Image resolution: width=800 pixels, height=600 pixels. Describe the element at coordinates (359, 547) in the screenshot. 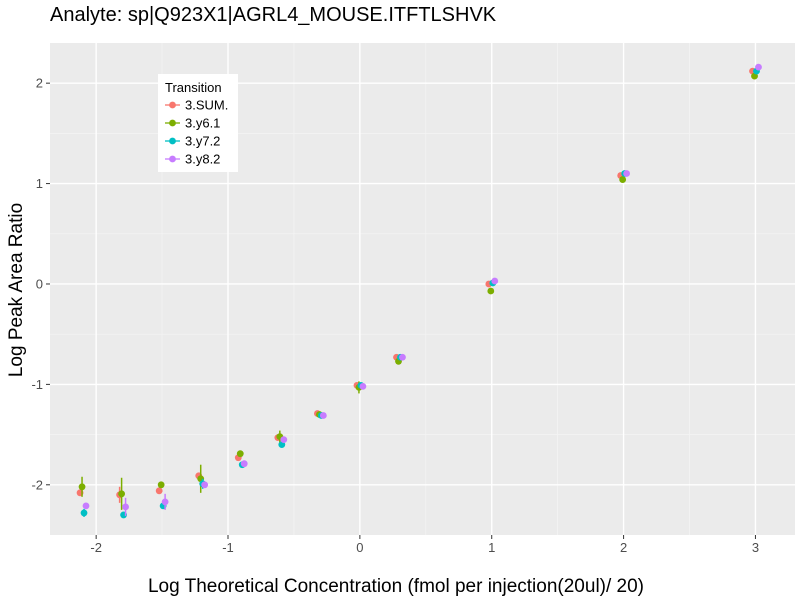

I see `x-tick-label: 0` at that location.